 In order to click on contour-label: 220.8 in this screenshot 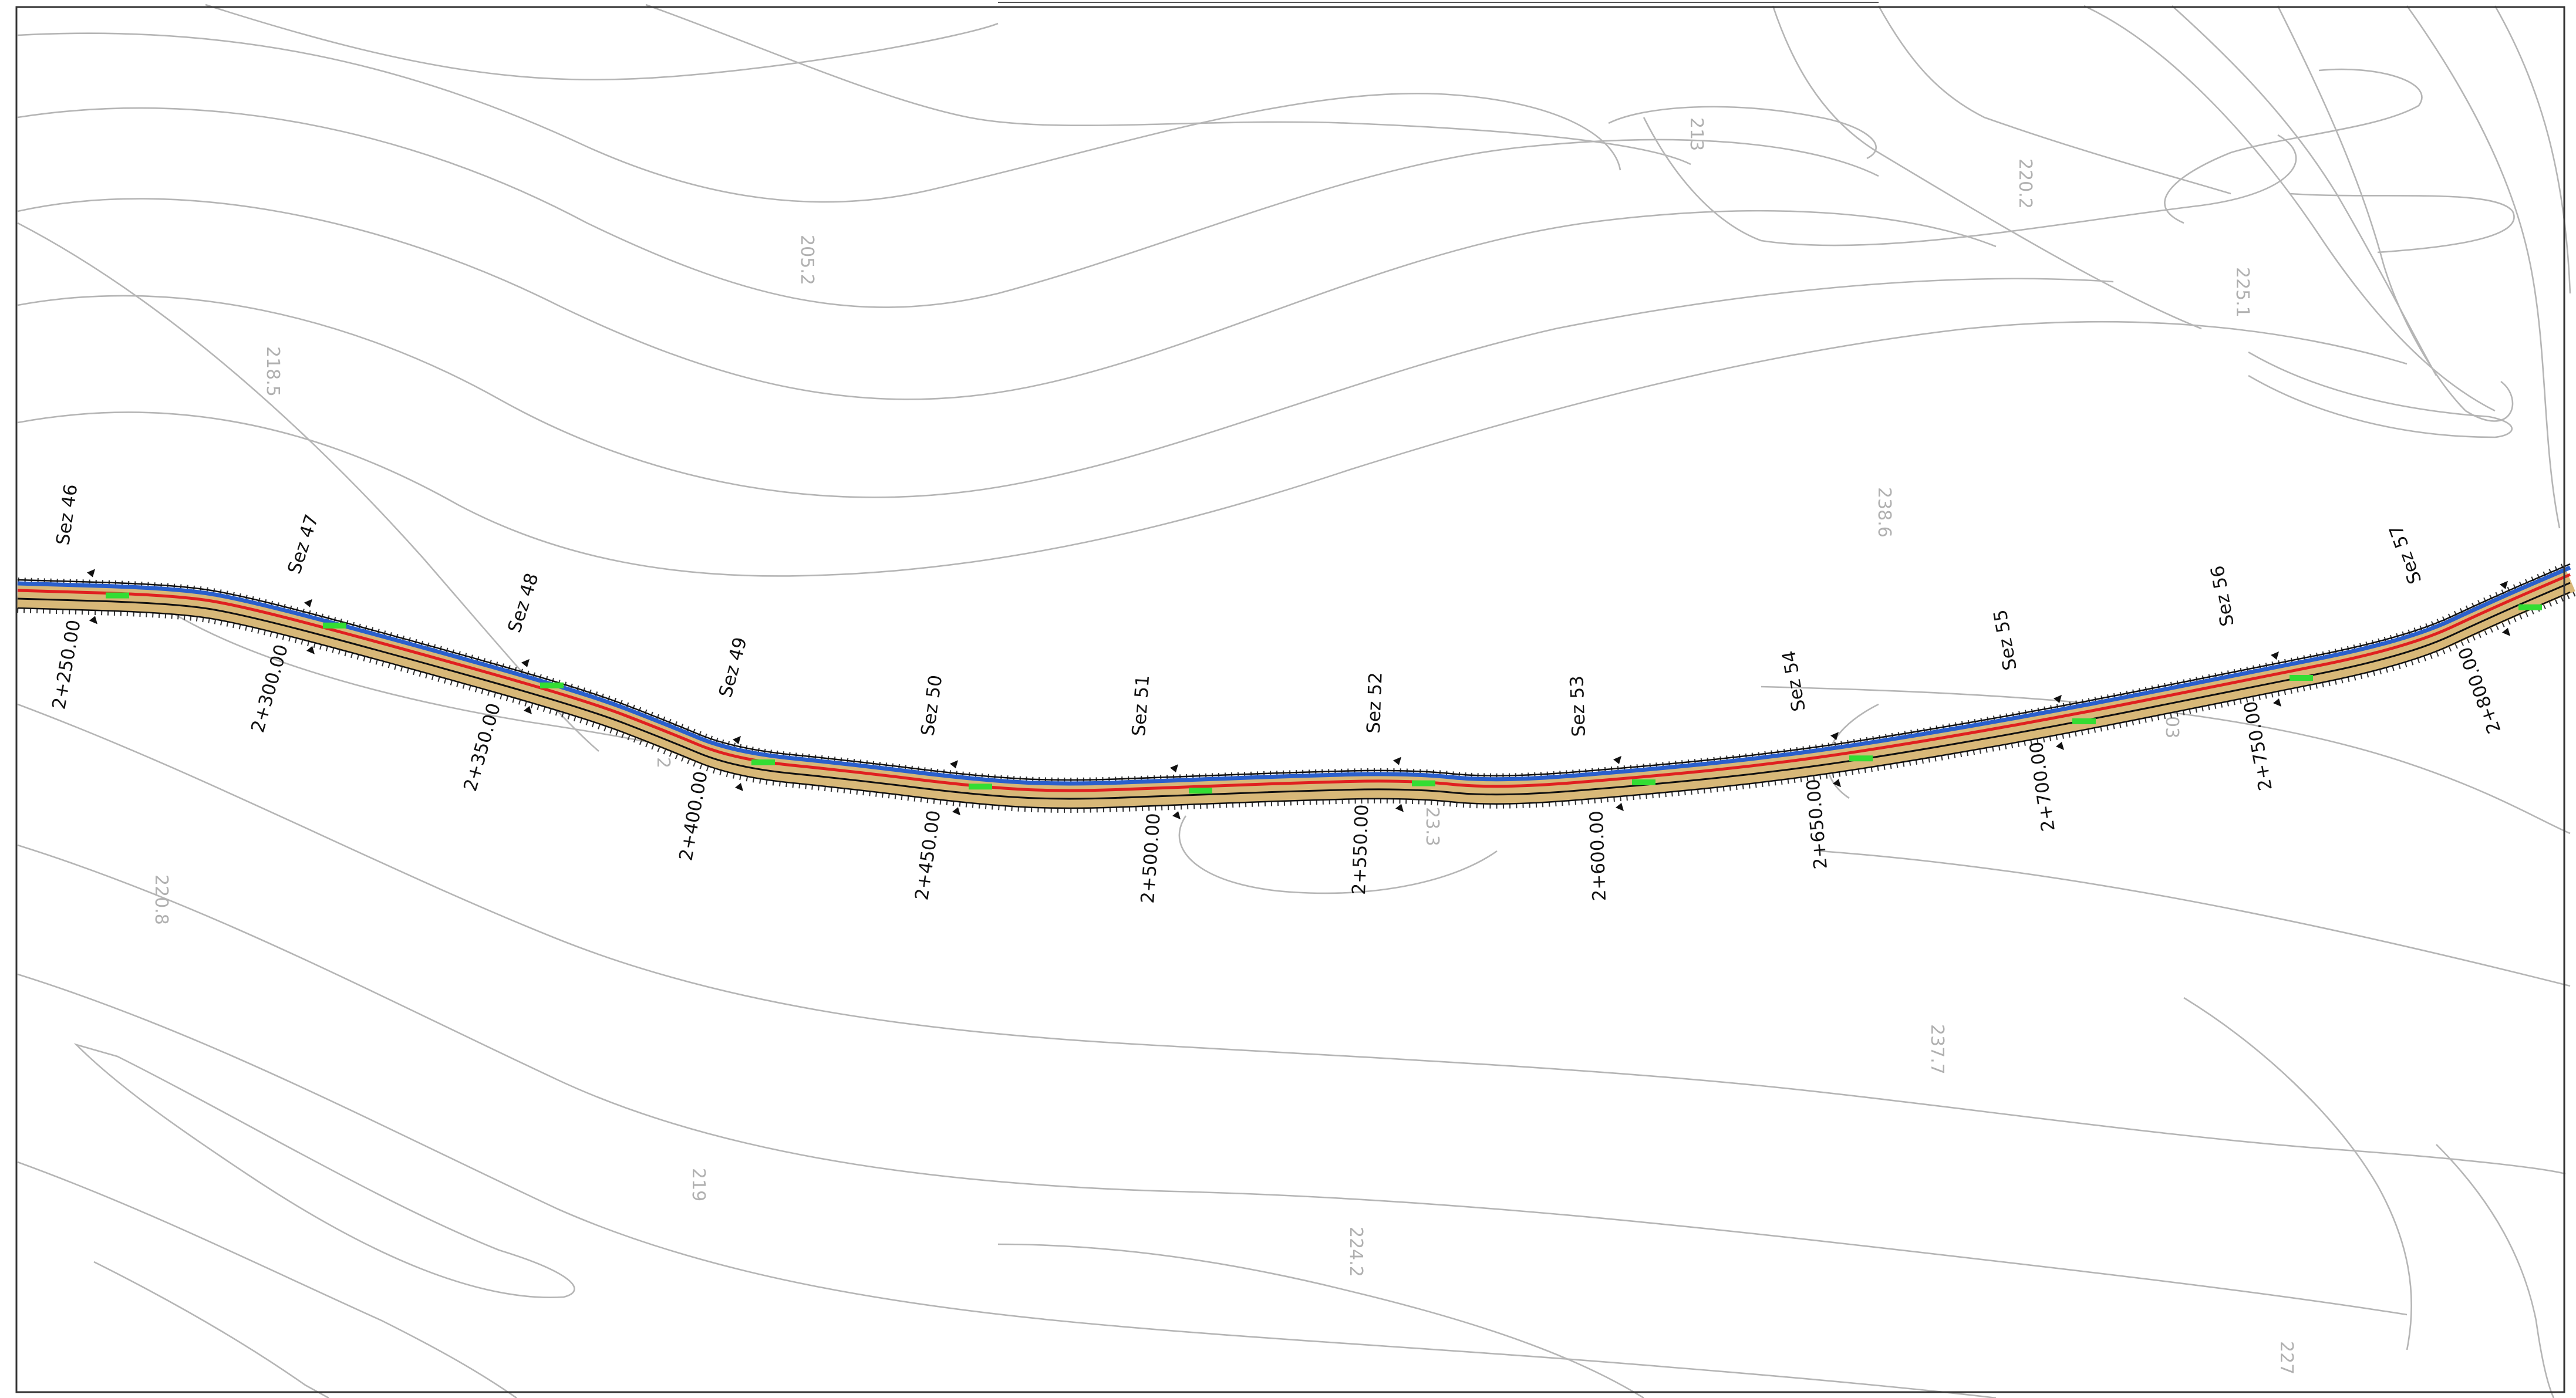, I will do `click(161, 899)`.